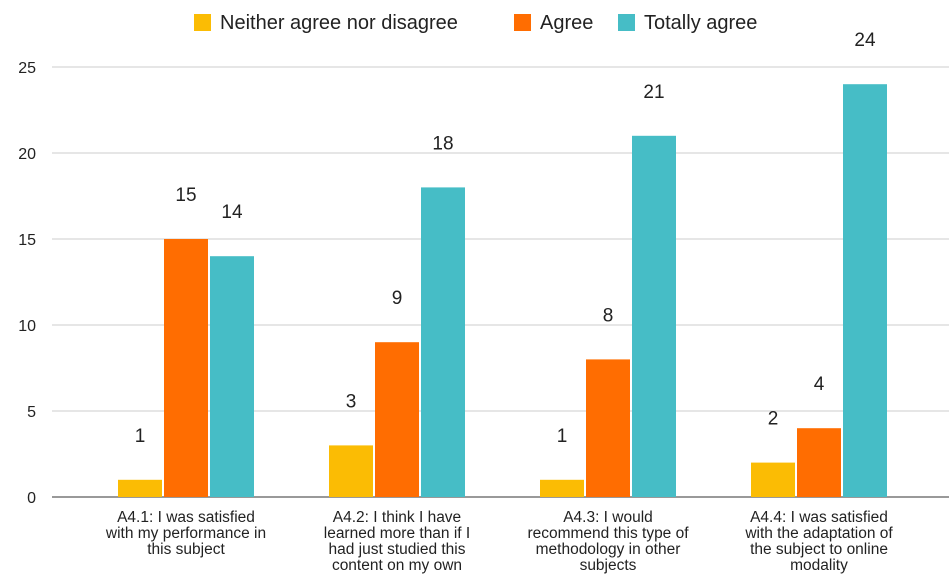 This screenshot has height=583, width=949. I want to click on category-label: subjects, so click(608, 565).